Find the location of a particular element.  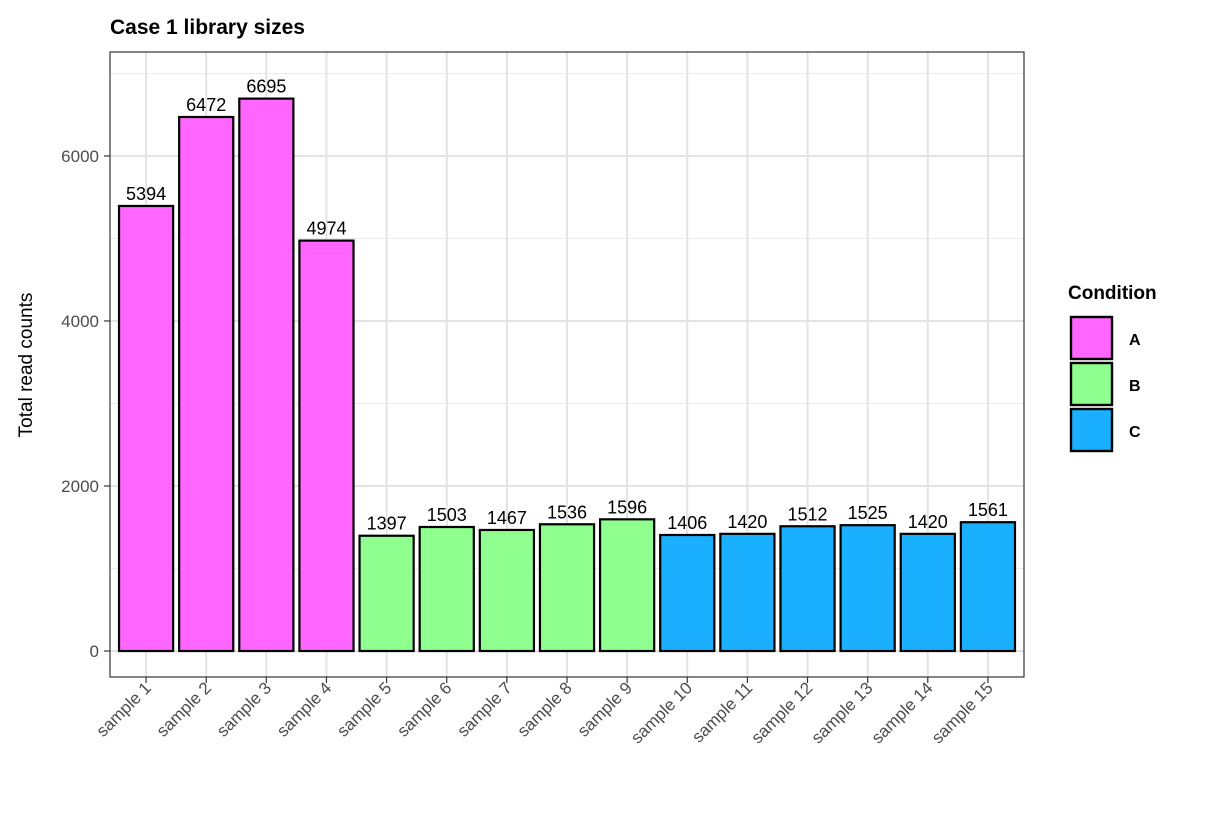

x-tick-label: sample 4 is located at coordinates (304, 709).